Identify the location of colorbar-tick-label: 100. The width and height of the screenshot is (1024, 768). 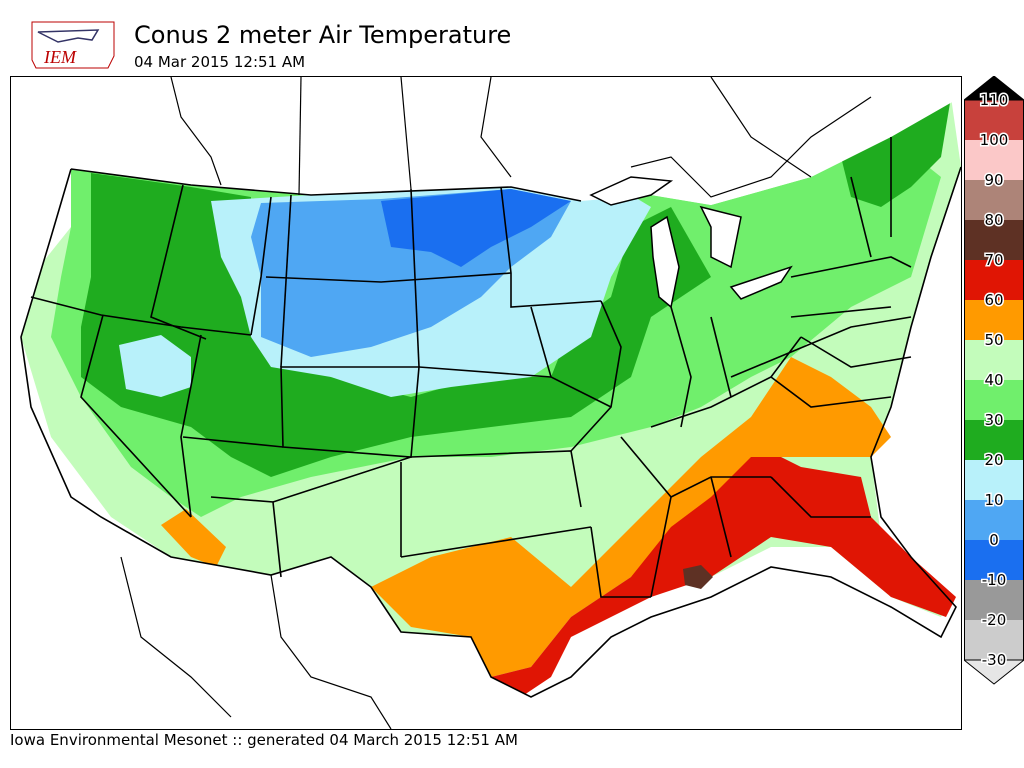
(994, 140).